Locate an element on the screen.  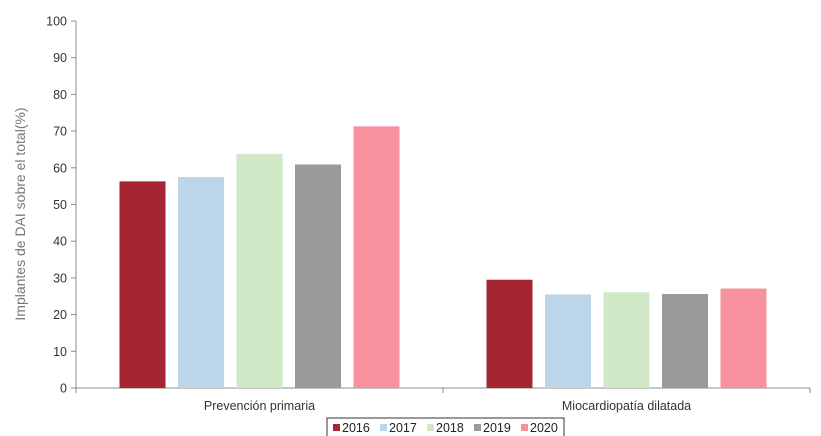
y-tick-label: 80 is located at coordinates (60, 95).